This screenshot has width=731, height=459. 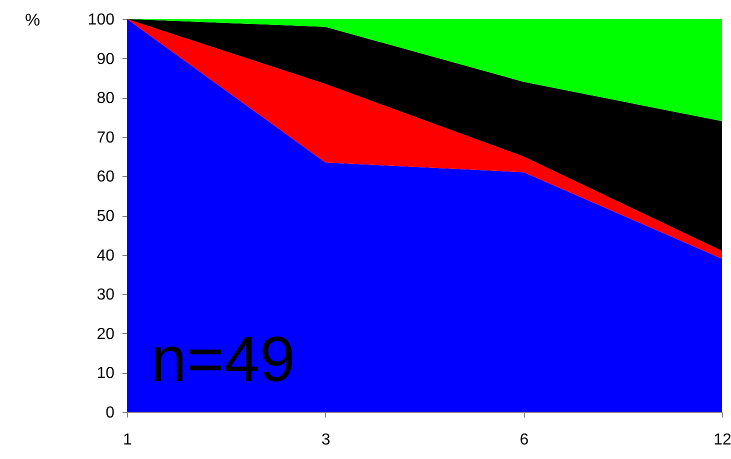 What do you see at coordinates (524, 440) in the screenshot?
I see `x-tick-label: 6` at bounding box center [524, 440].